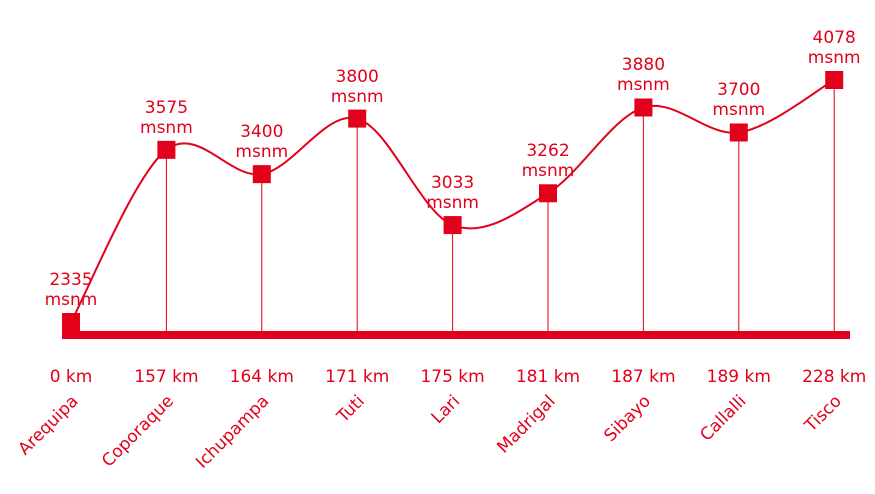 The image size is (875, 494). I want to click on distance-label: 187 km, so click(643, 377).